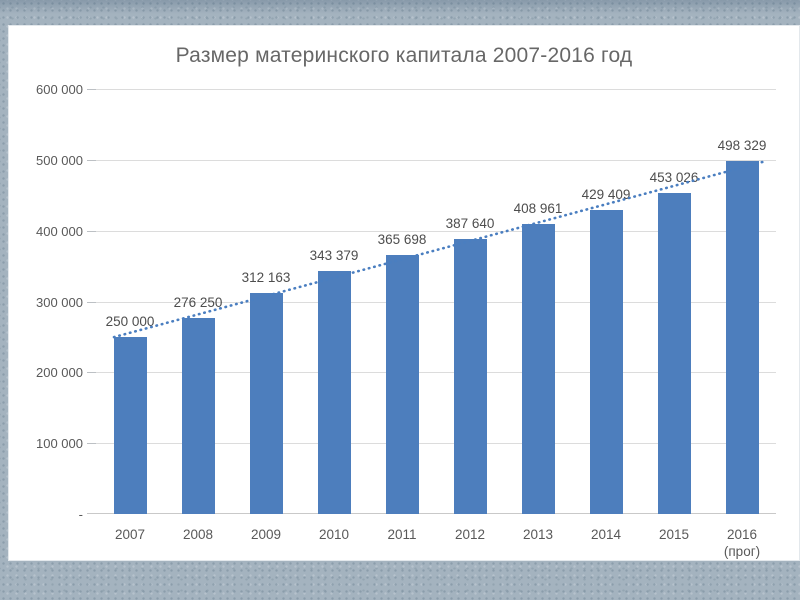  Describe the element at coordinates (402, 239) in the screenshot. I see `bar-value-label: 365 698` at that location.